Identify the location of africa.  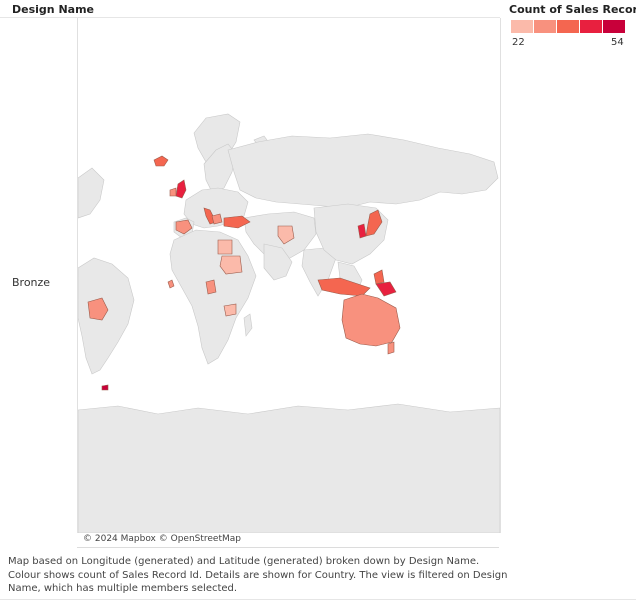
(213, 297).